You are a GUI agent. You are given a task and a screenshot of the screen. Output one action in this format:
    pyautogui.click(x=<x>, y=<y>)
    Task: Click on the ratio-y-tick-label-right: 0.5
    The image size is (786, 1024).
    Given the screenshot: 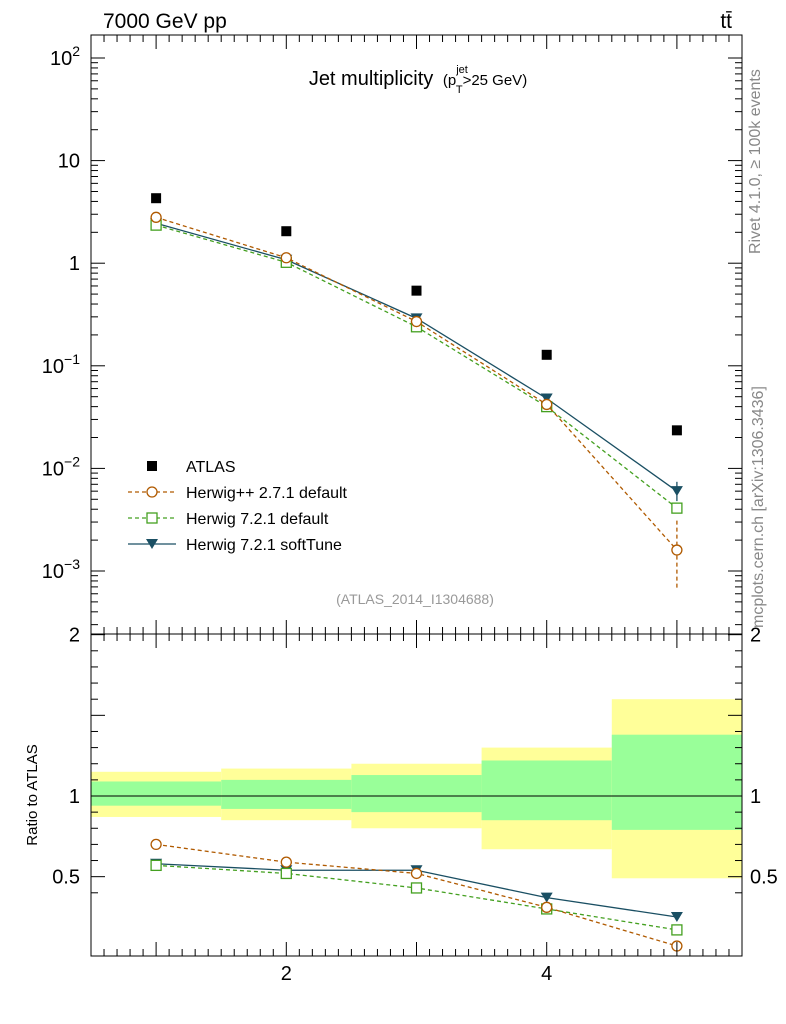 What is the action you would take?
    pyautogui.click(x=764, y=878)
    